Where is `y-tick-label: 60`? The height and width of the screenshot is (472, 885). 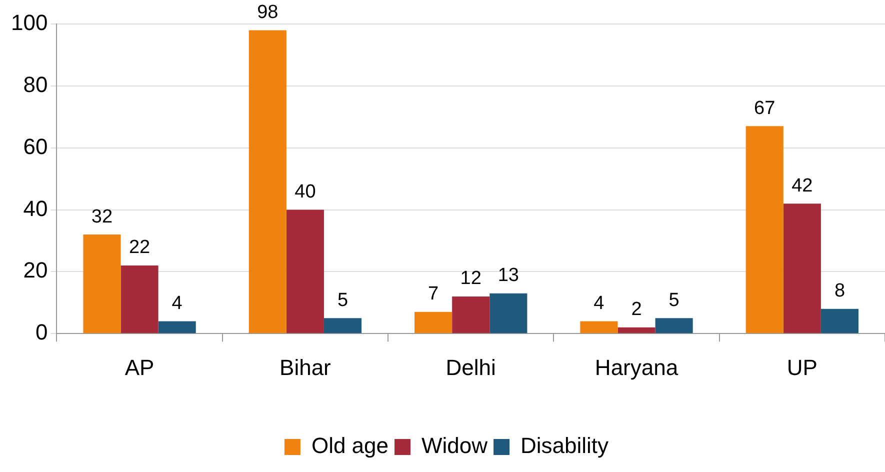
y-tick-label: 60 is located at coordinates (35, 146).